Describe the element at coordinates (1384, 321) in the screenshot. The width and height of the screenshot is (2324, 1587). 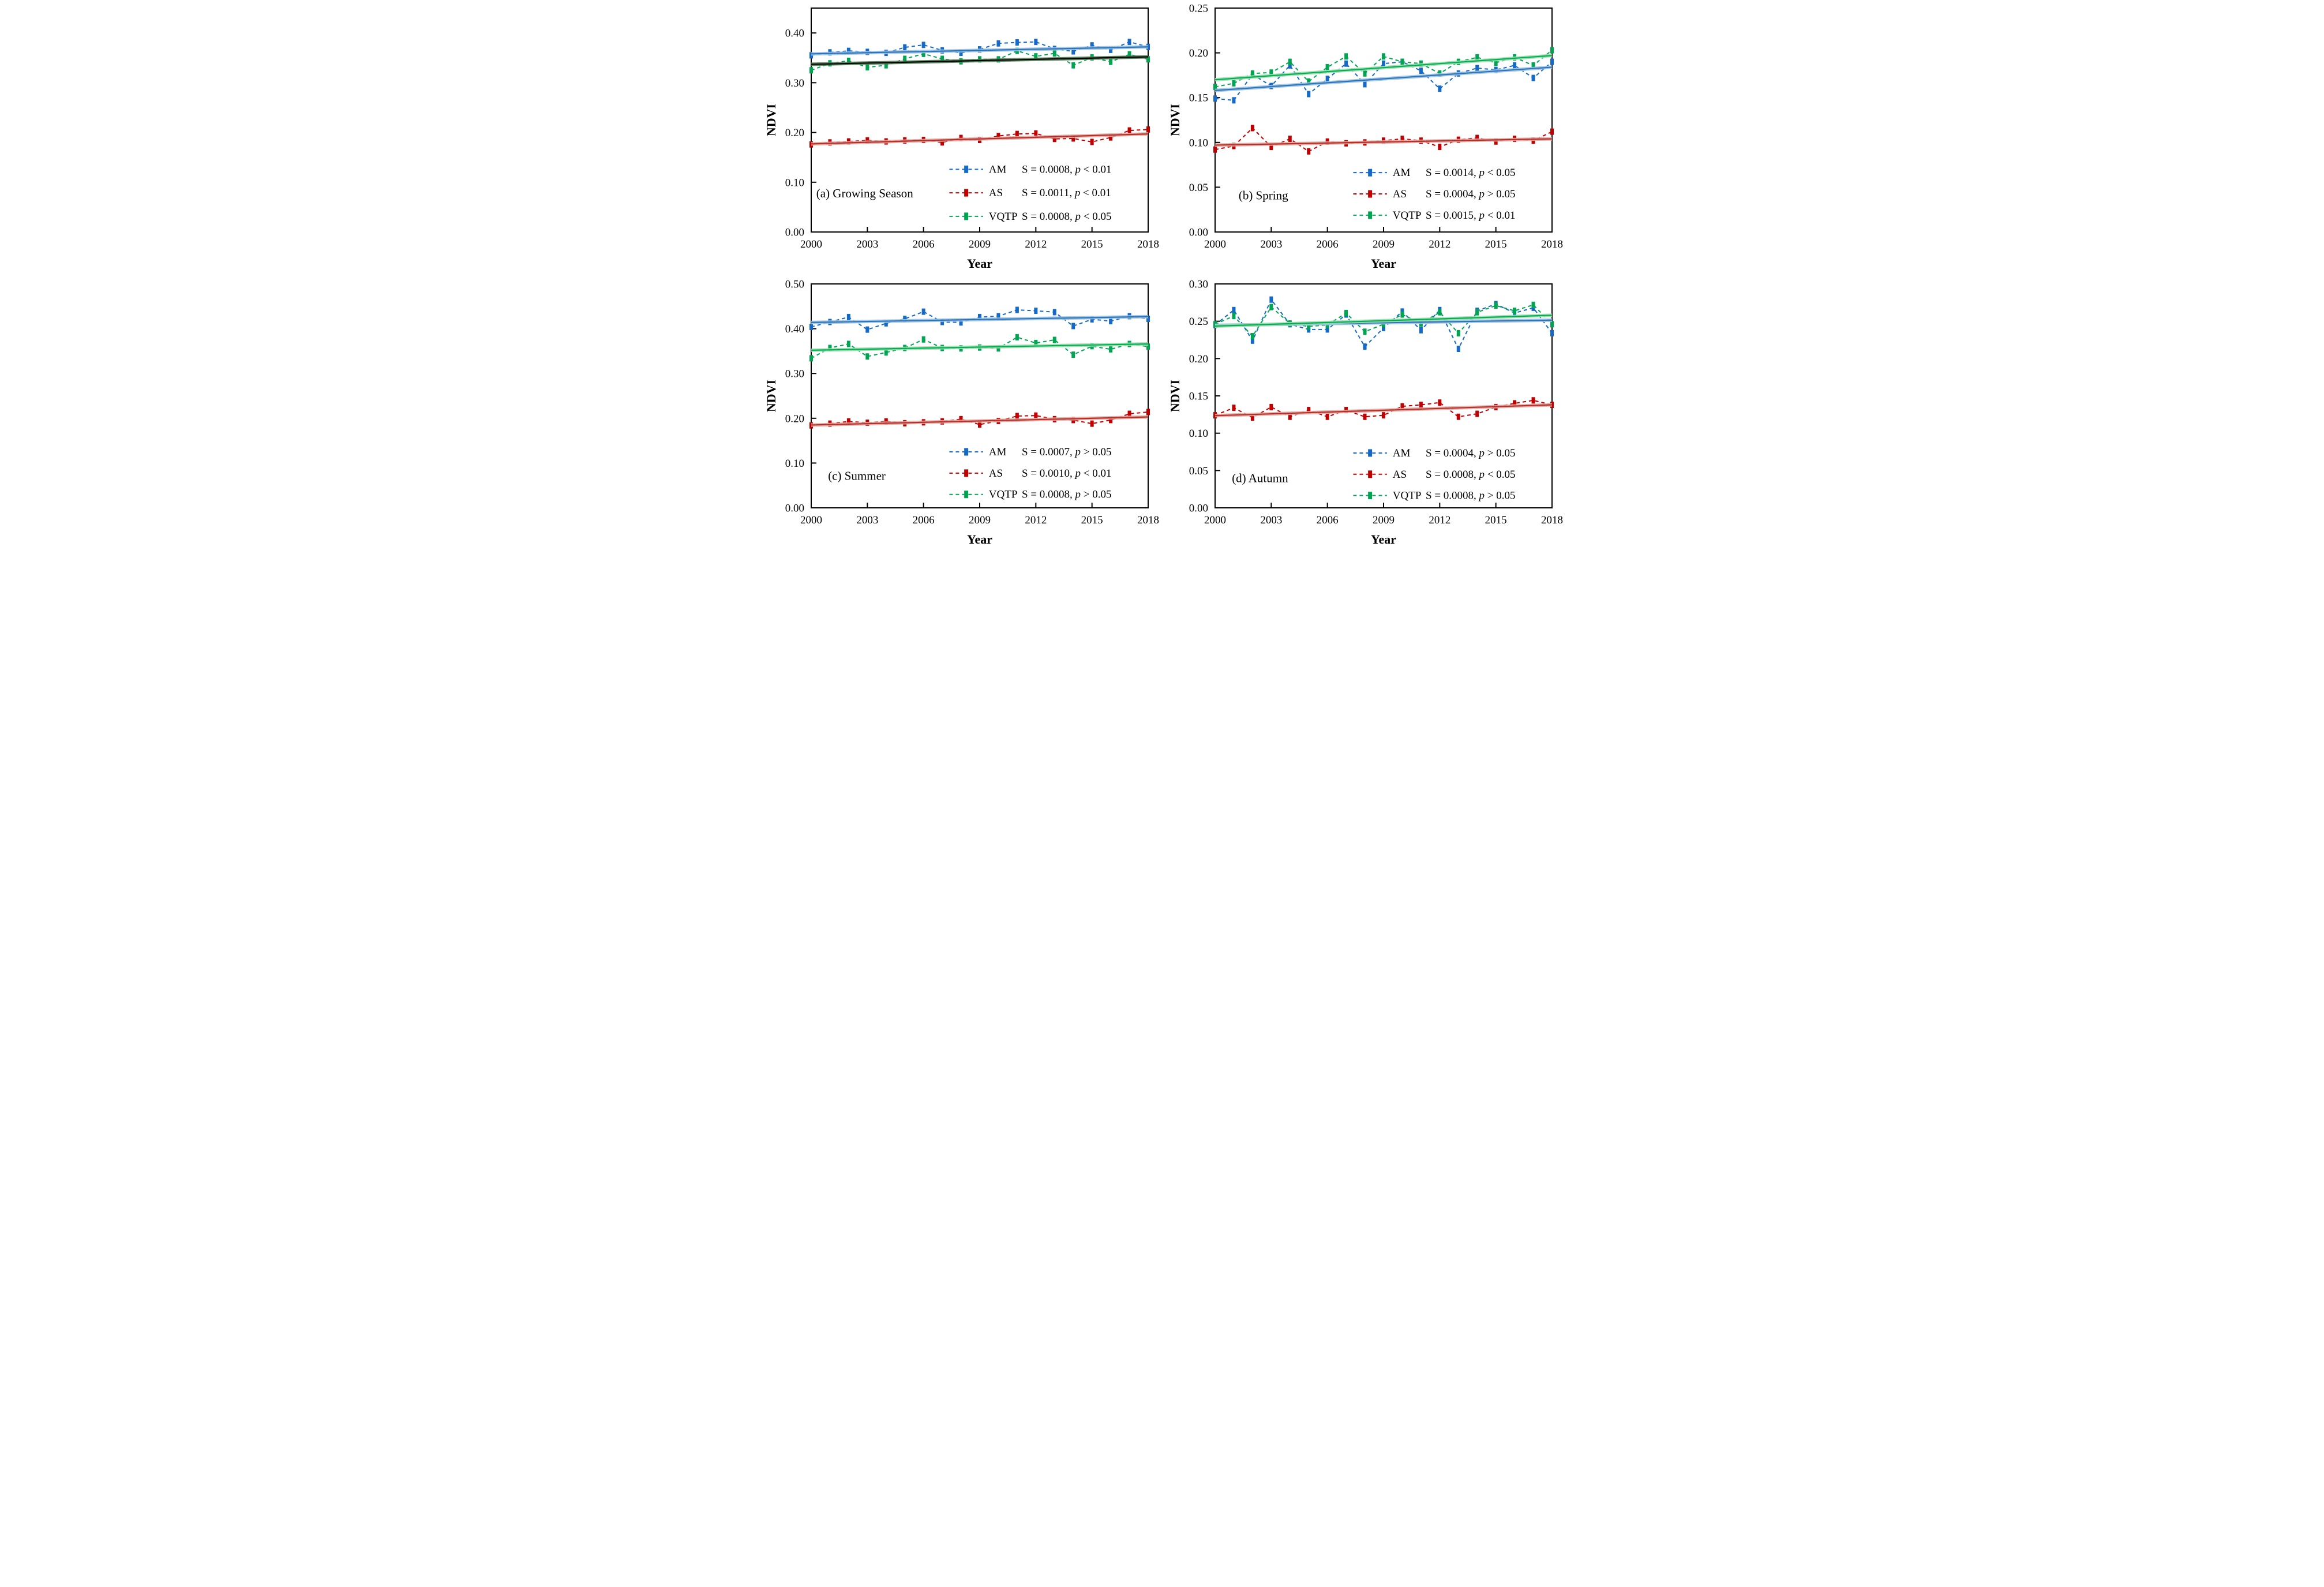
I see `trend-line-vqtp-d` at that location.